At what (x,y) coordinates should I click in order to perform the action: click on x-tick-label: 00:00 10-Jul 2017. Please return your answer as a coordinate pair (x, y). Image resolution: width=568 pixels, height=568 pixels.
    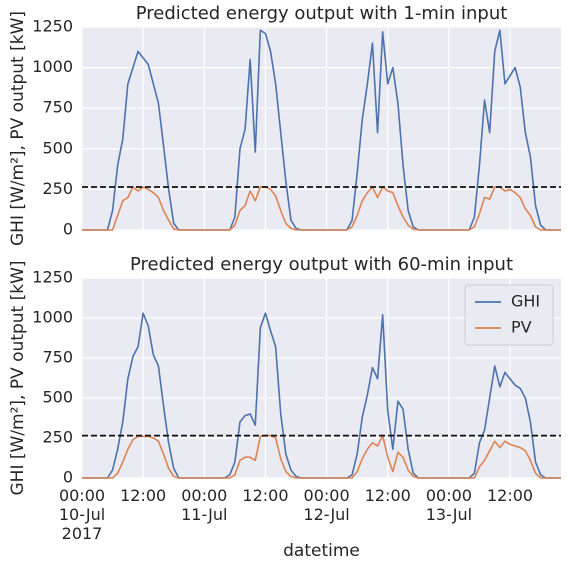
    Looking at the image, I should click on (82, 514).